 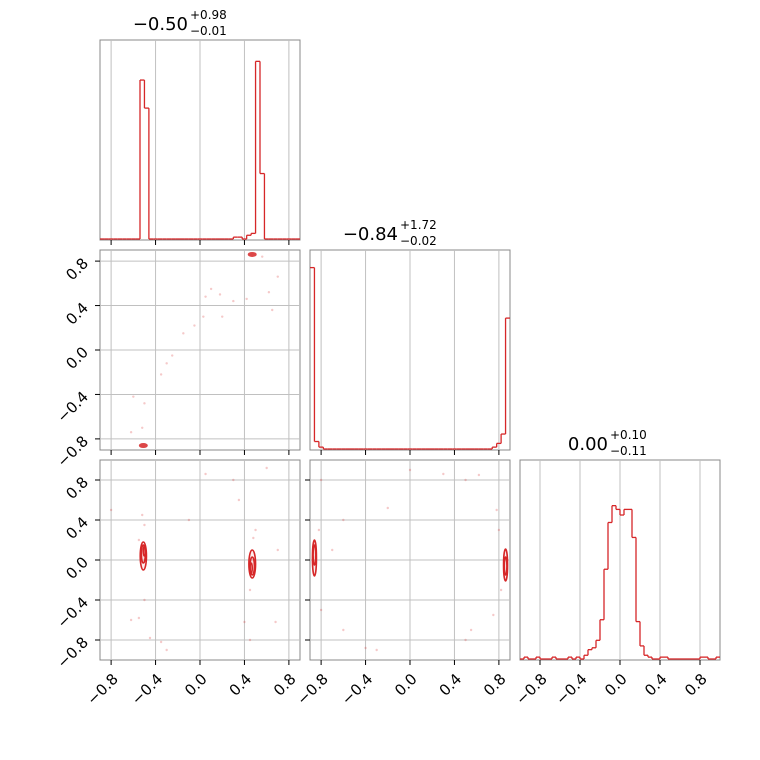 I want to click on x-tick-label-p0-0: −0.8, so click(x=102, y=689).